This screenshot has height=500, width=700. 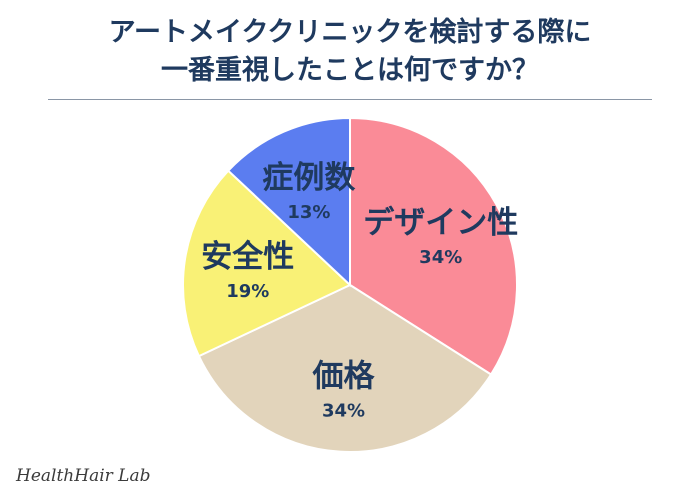 I want to click on slice-value-2: 19%, so click(x=247, y=291).